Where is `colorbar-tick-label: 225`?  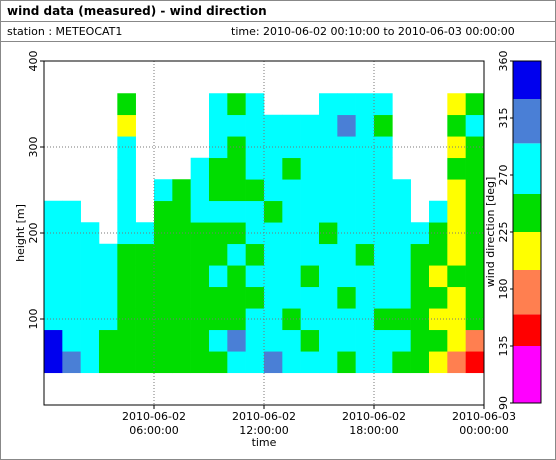
colorbar-tick-label: 225 is located at coordinates (503, 232).